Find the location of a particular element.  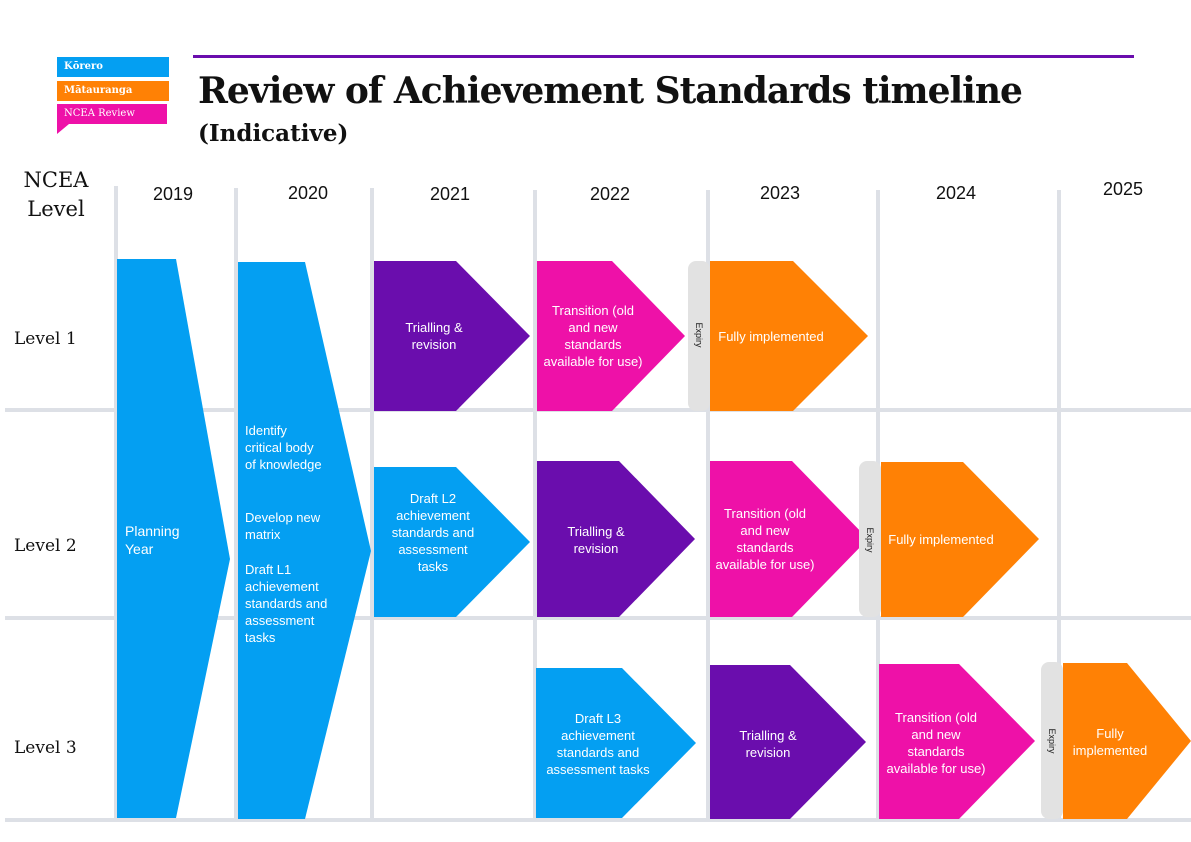

logo-matauranga: Mātauranga is located at coordinates (113, 91).